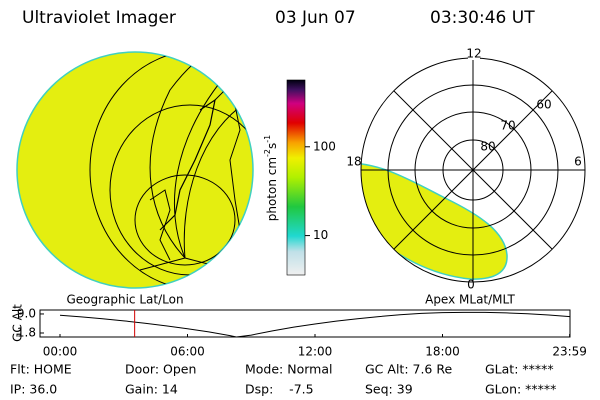  I want to click on colorbar-label-part: photon cm, so click(272, 189).